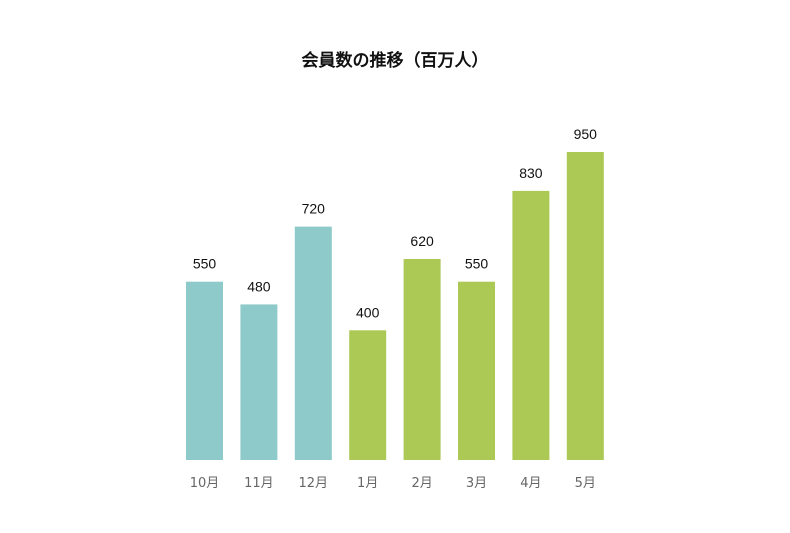  Describe the element at coordinates (313, 343) in the screenshot. I see `bar-12月` at that location.